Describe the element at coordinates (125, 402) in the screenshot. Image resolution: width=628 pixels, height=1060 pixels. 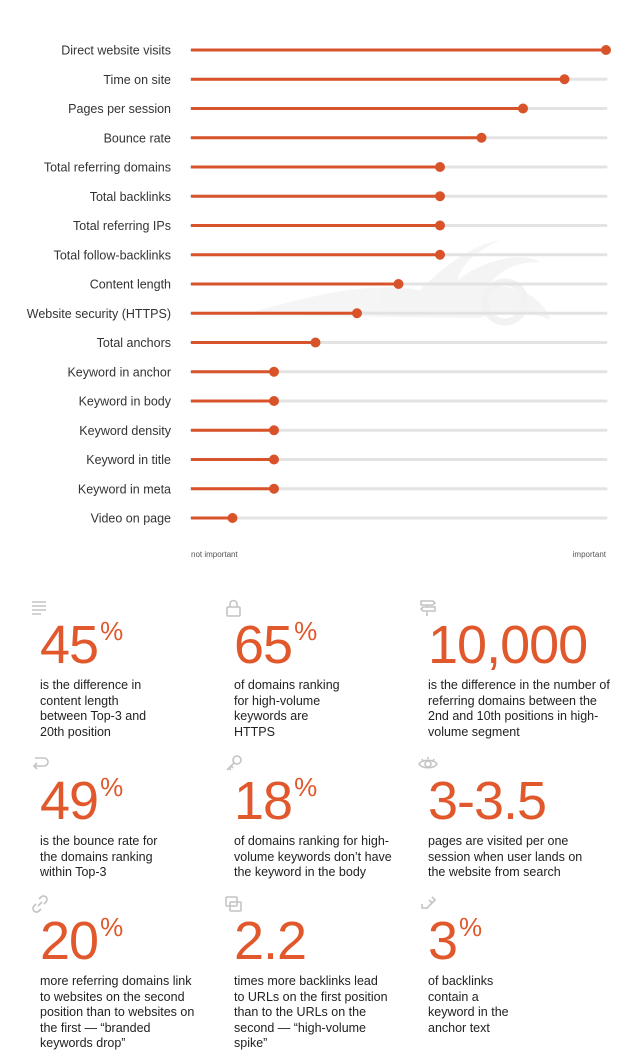
I see `row-label: Keyword in body` at that location.